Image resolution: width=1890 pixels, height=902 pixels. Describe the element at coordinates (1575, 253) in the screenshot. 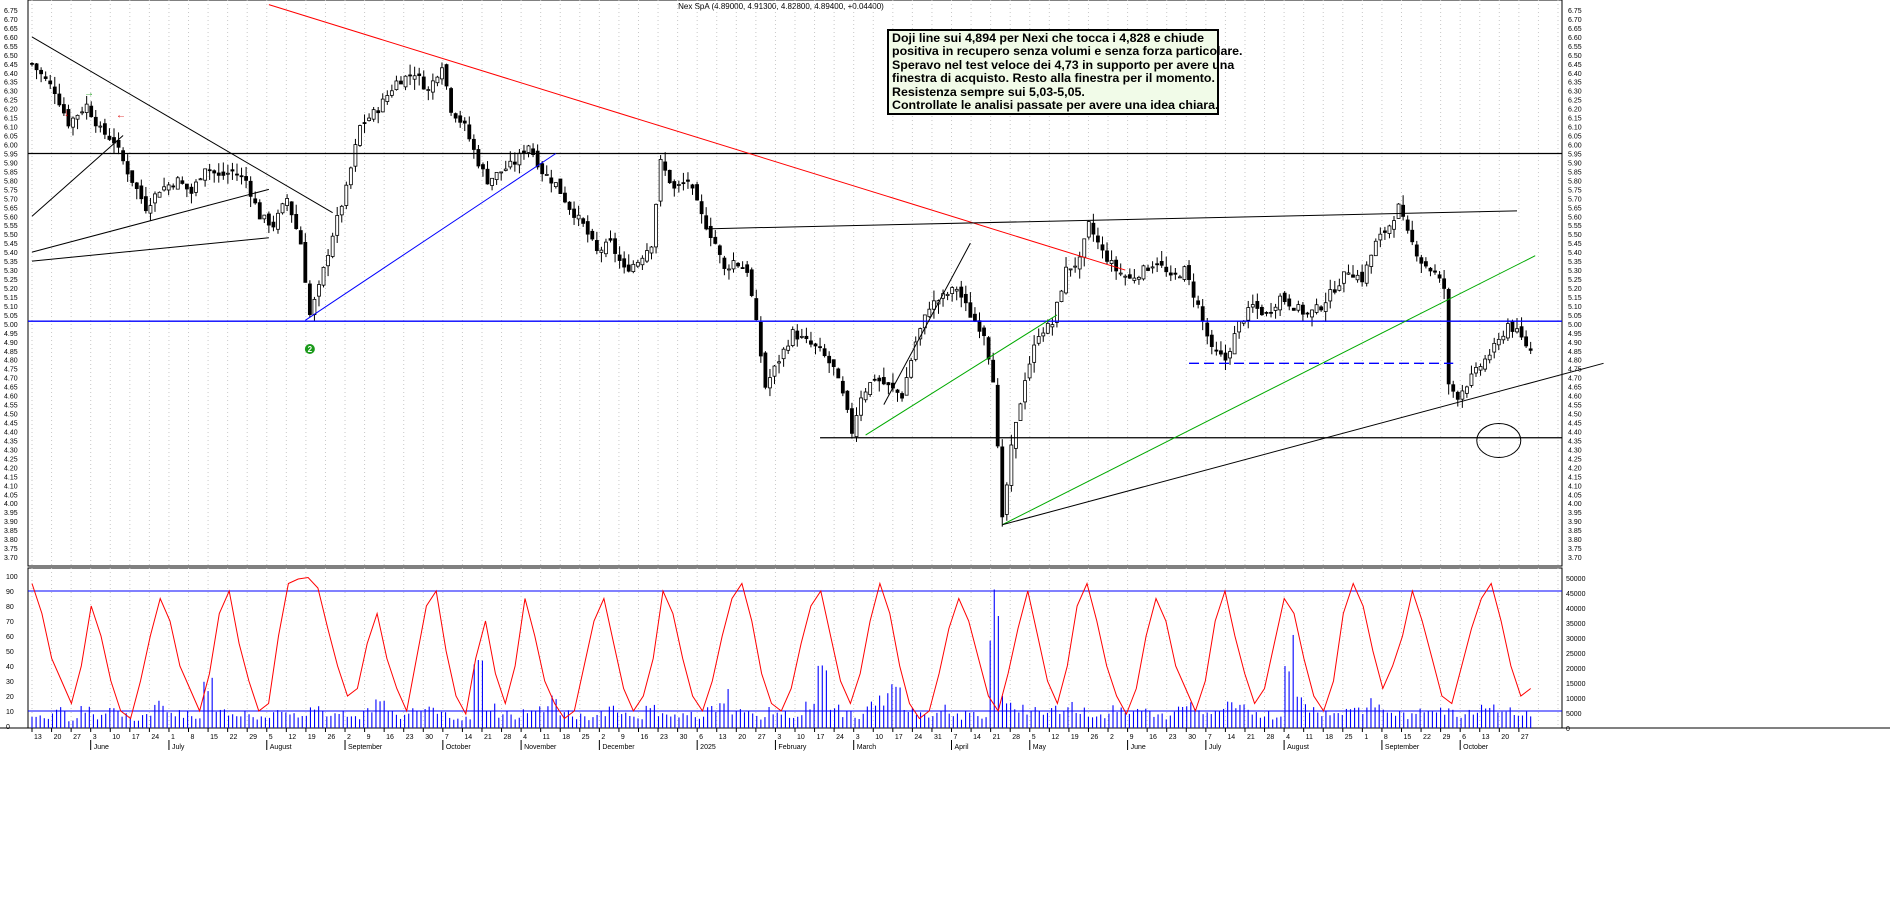

I see `price-tick-right: 5.40` at that location.